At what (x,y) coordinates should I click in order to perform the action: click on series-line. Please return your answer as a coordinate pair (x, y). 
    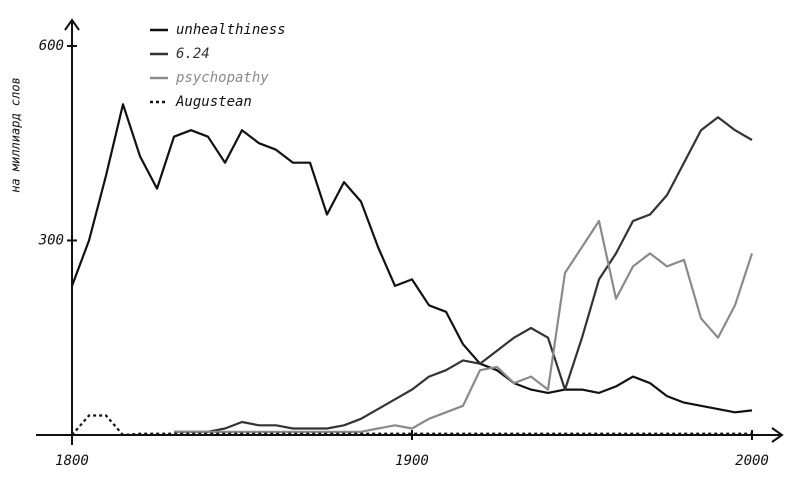
    Looking at the image, I should click on (411, 425).